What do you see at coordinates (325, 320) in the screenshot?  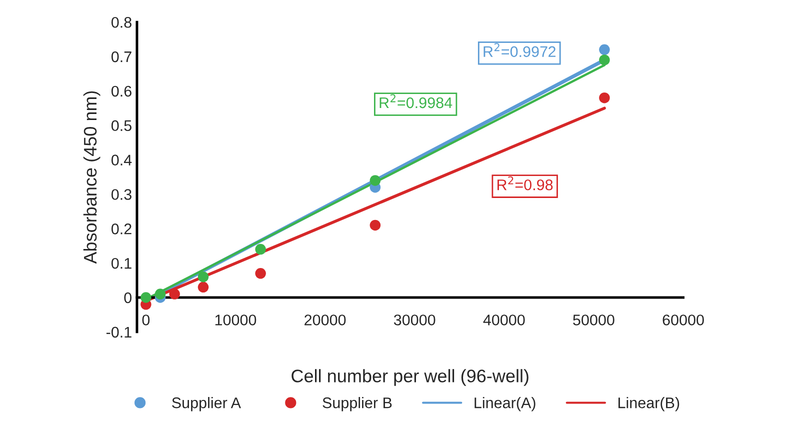 I see `x-tick-label: 20000` at bounding box center [325, 320].